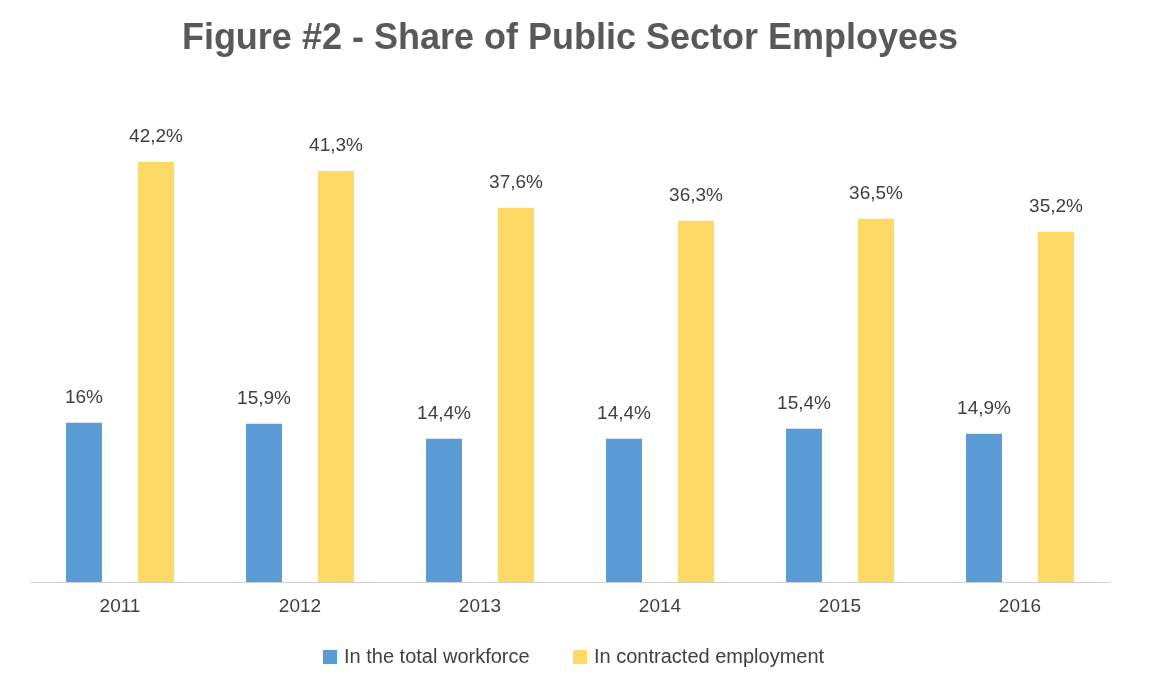  Describe the element at coordinates (480, 605) in the screenshot. I see `x-tick-label: 2013` at that location.